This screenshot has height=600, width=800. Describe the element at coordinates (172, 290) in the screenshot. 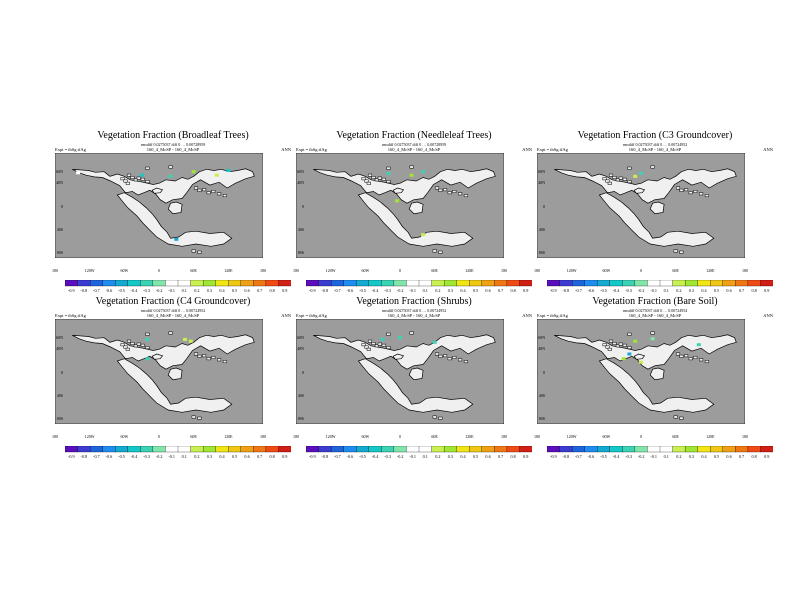

I see `colorbar-label: -0.1` at that location.